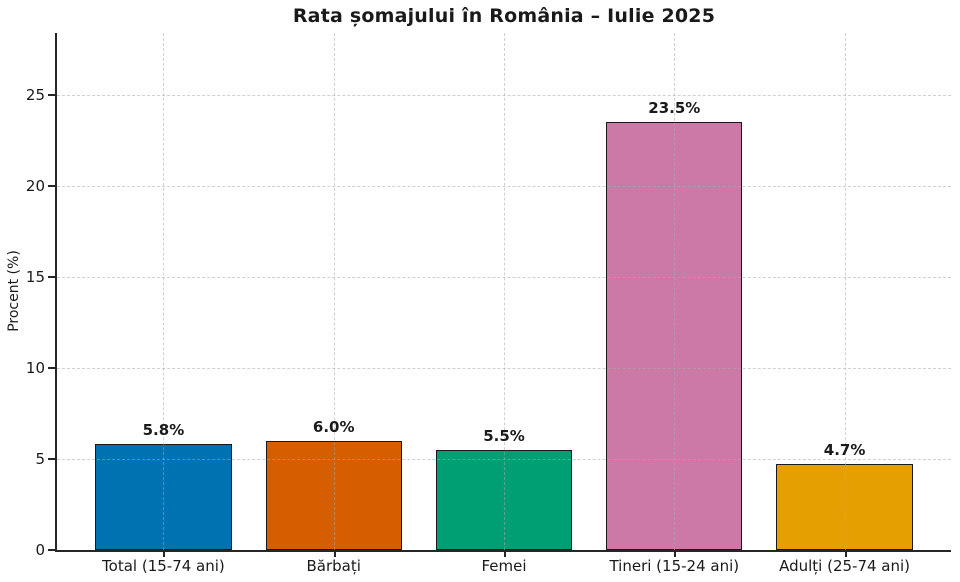 Image resolution: width=960 pixels, height=582 pixels. Describe the element at coordinates (333, 566) in the screenshot. I see `x-tick-label: Bărbați` at that location.